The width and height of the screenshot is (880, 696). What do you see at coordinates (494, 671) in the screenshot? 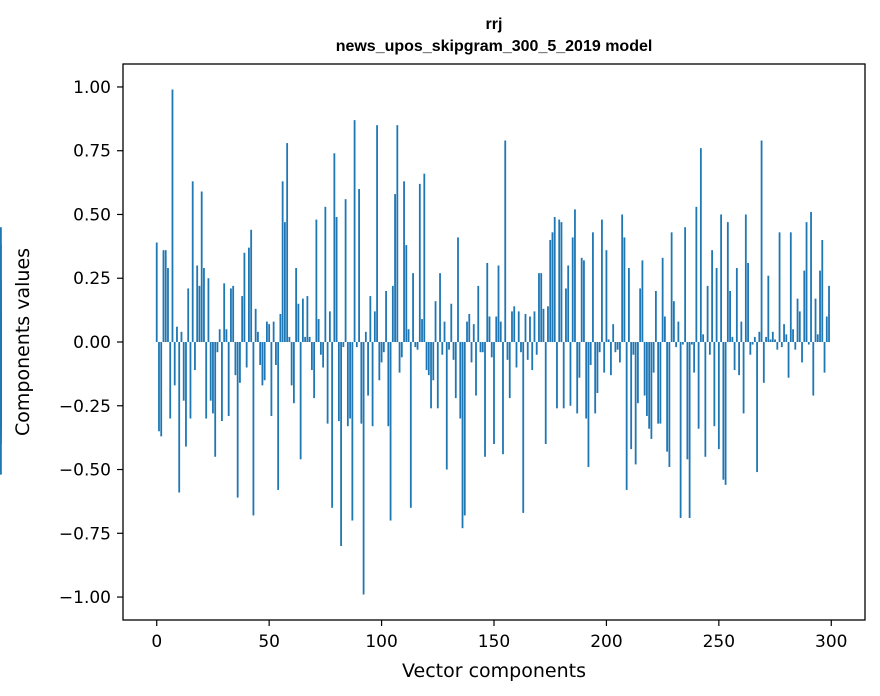
I see `x-axis-label: Vector components` at bounding box center [494, 671].